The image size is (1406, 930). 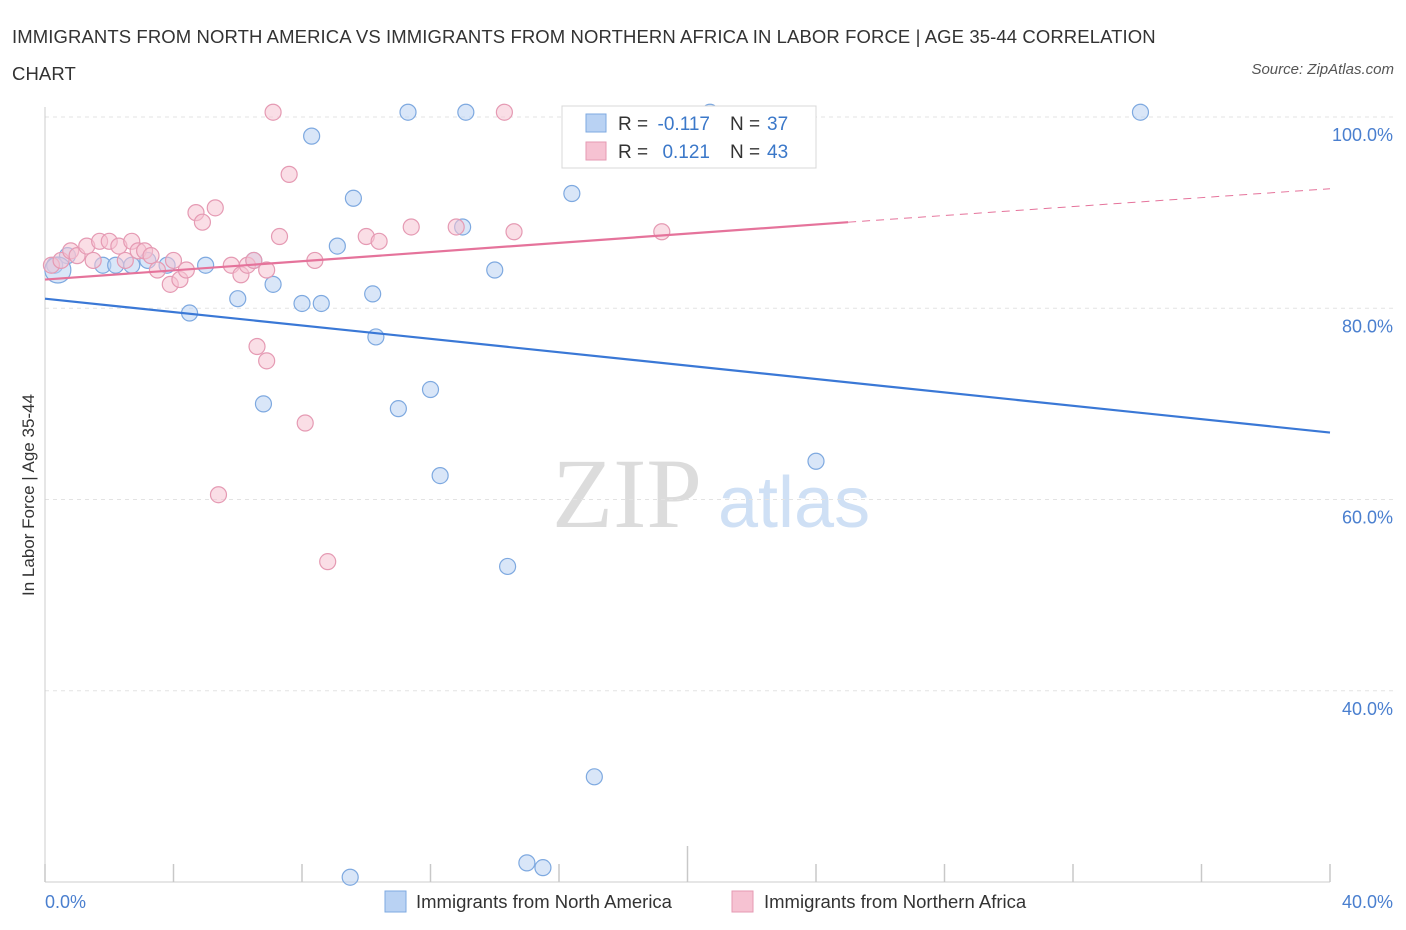 I want to click on legend-swatch-pink, so click(x=596, y=151).